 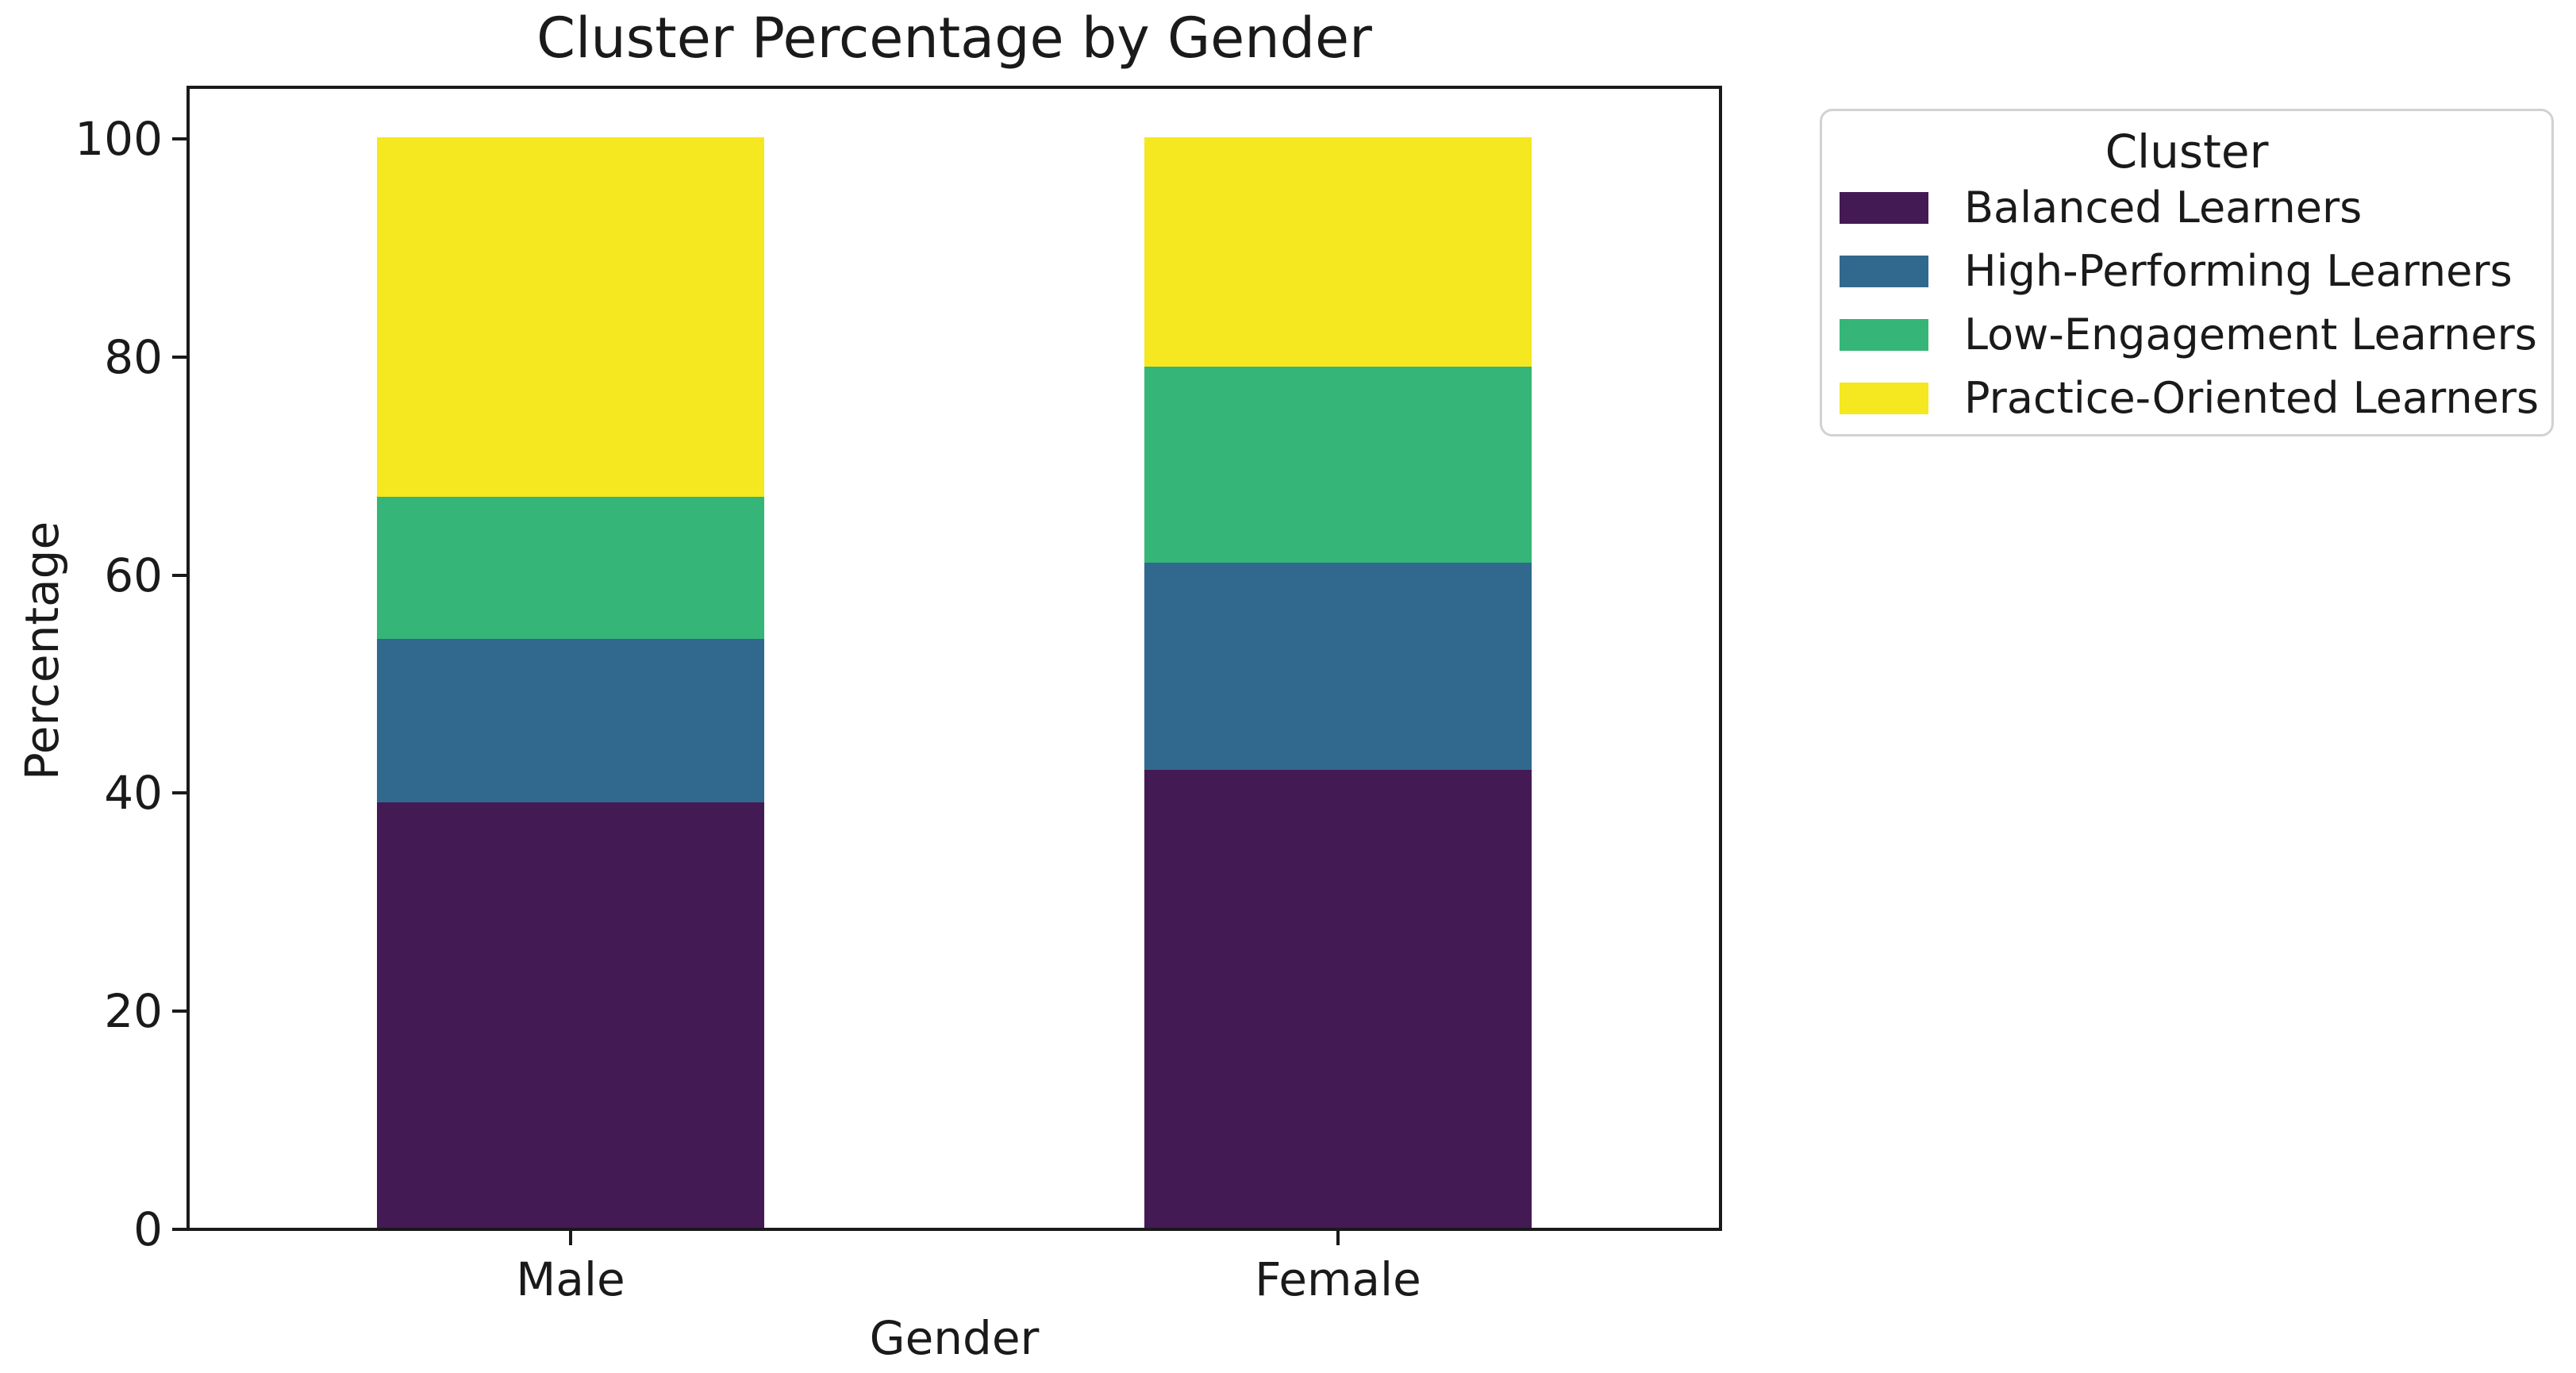 What do you see at coordinates (133, 356) in the screenshot?
I see `y-tick-label: 80` at bounding box center [133, 356].